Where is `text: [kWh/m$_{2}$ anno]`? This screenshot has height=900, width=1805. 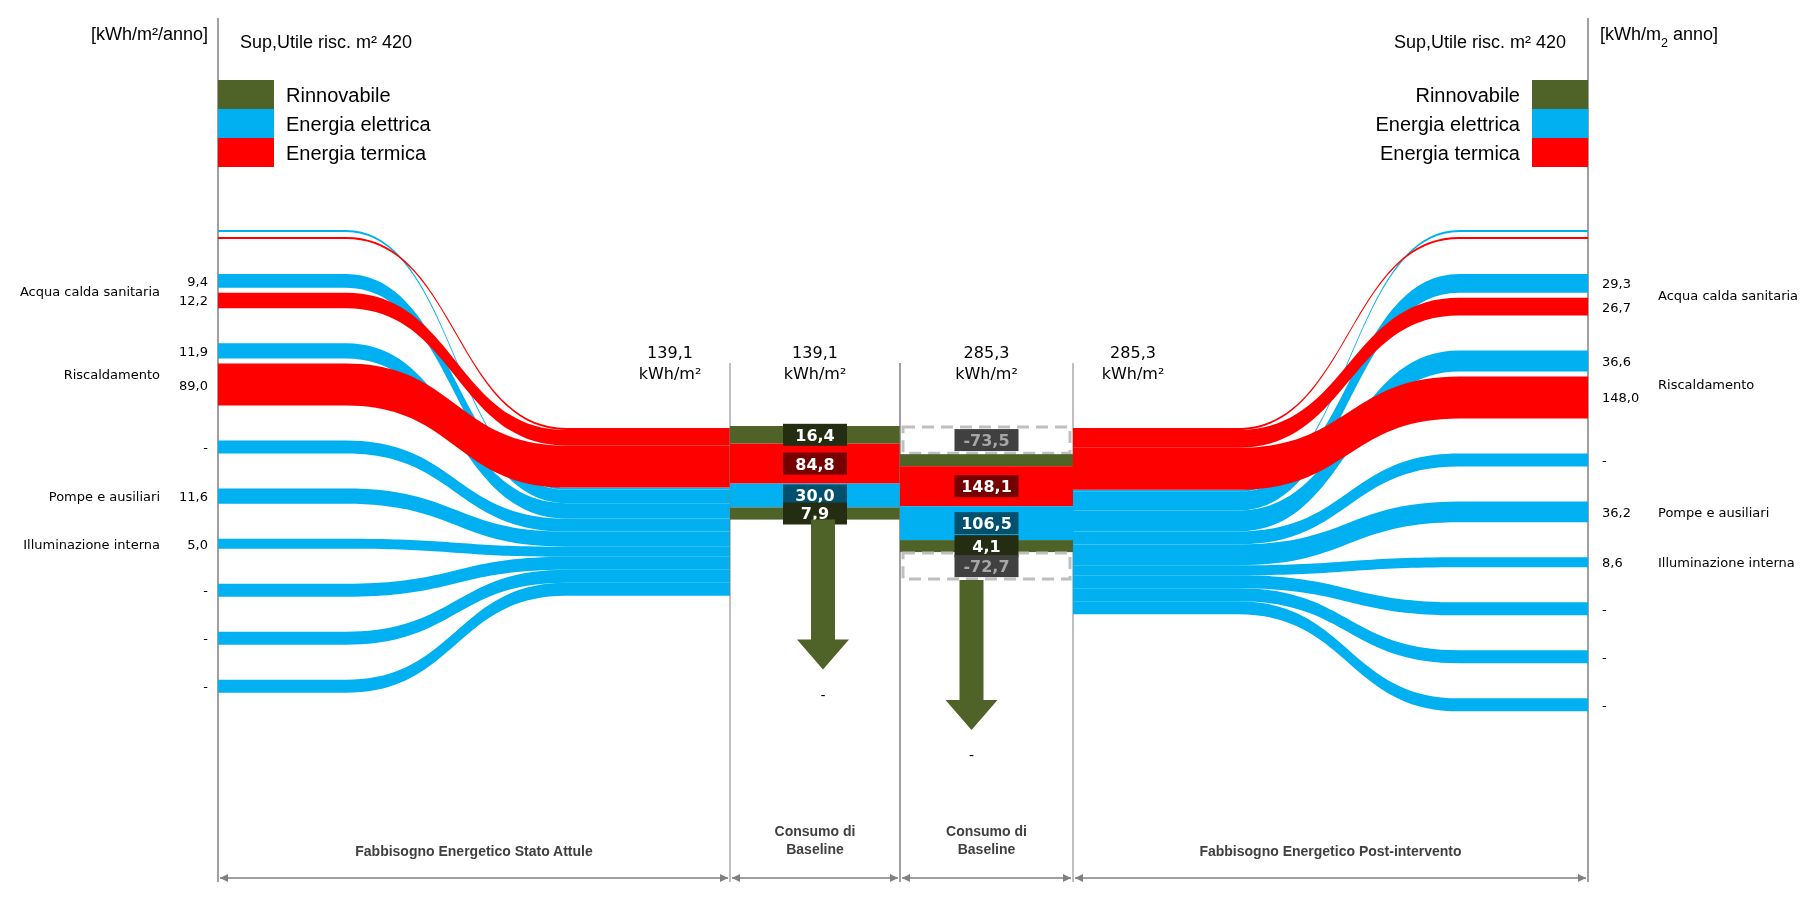
text: [kWh/m$_{2}$ anno] is located at coordinates (1659, 37).